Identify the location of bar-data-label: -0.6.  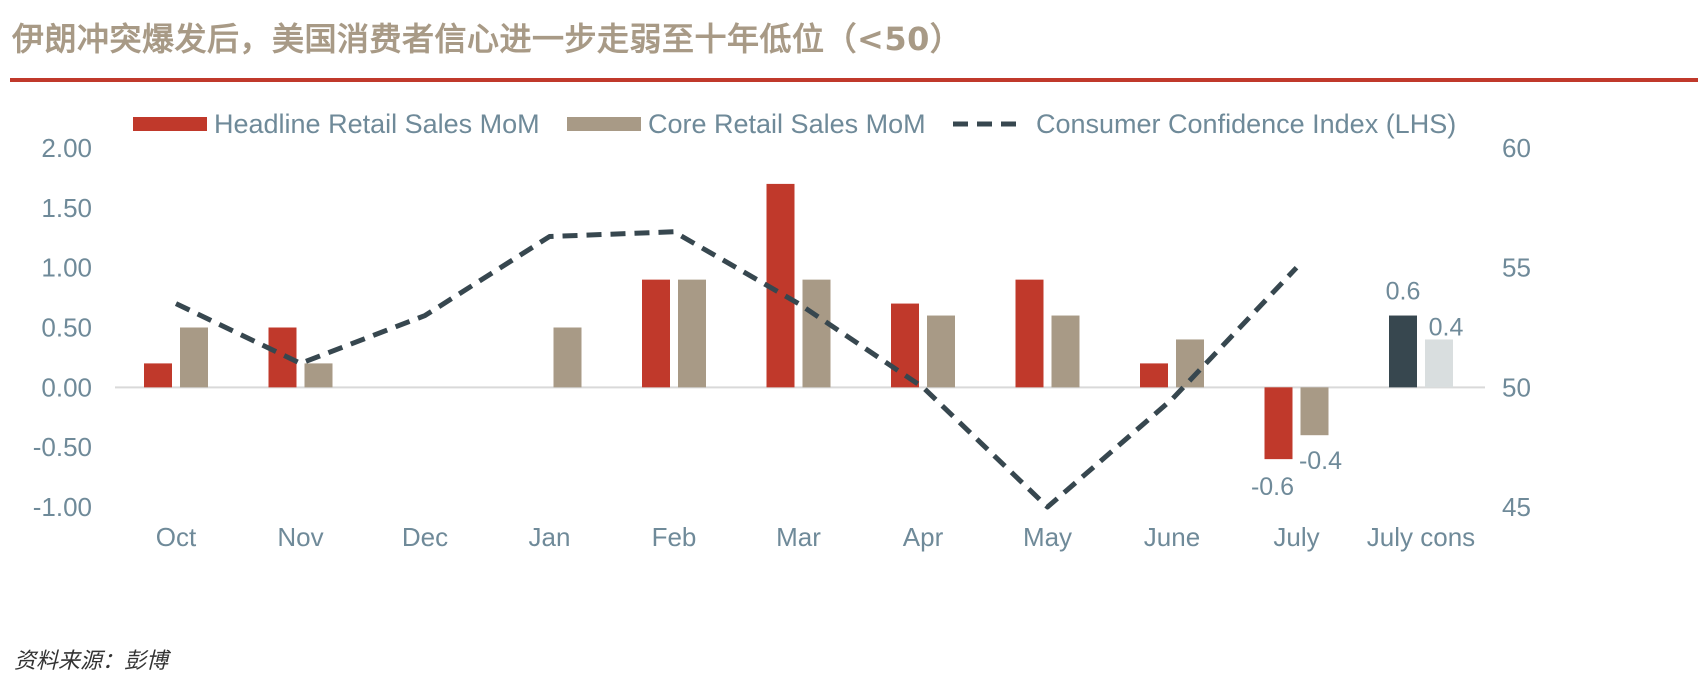
(1272, 487).